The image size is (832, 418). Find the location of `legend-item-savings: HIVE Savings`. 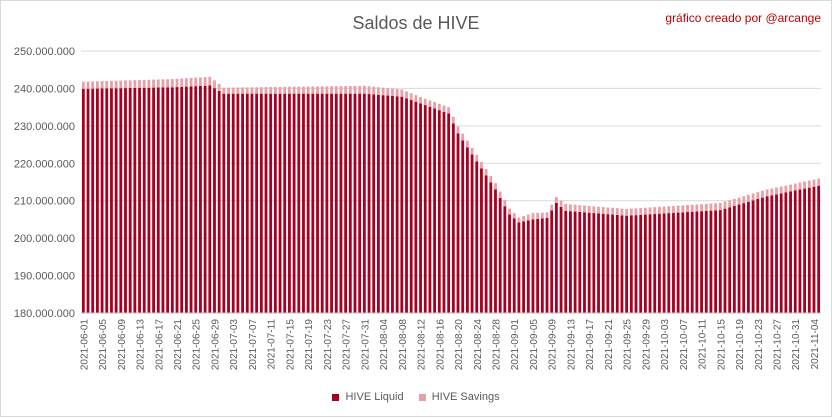

legend-item-savings: HIVE Savings is located at coordinates (459, 397).